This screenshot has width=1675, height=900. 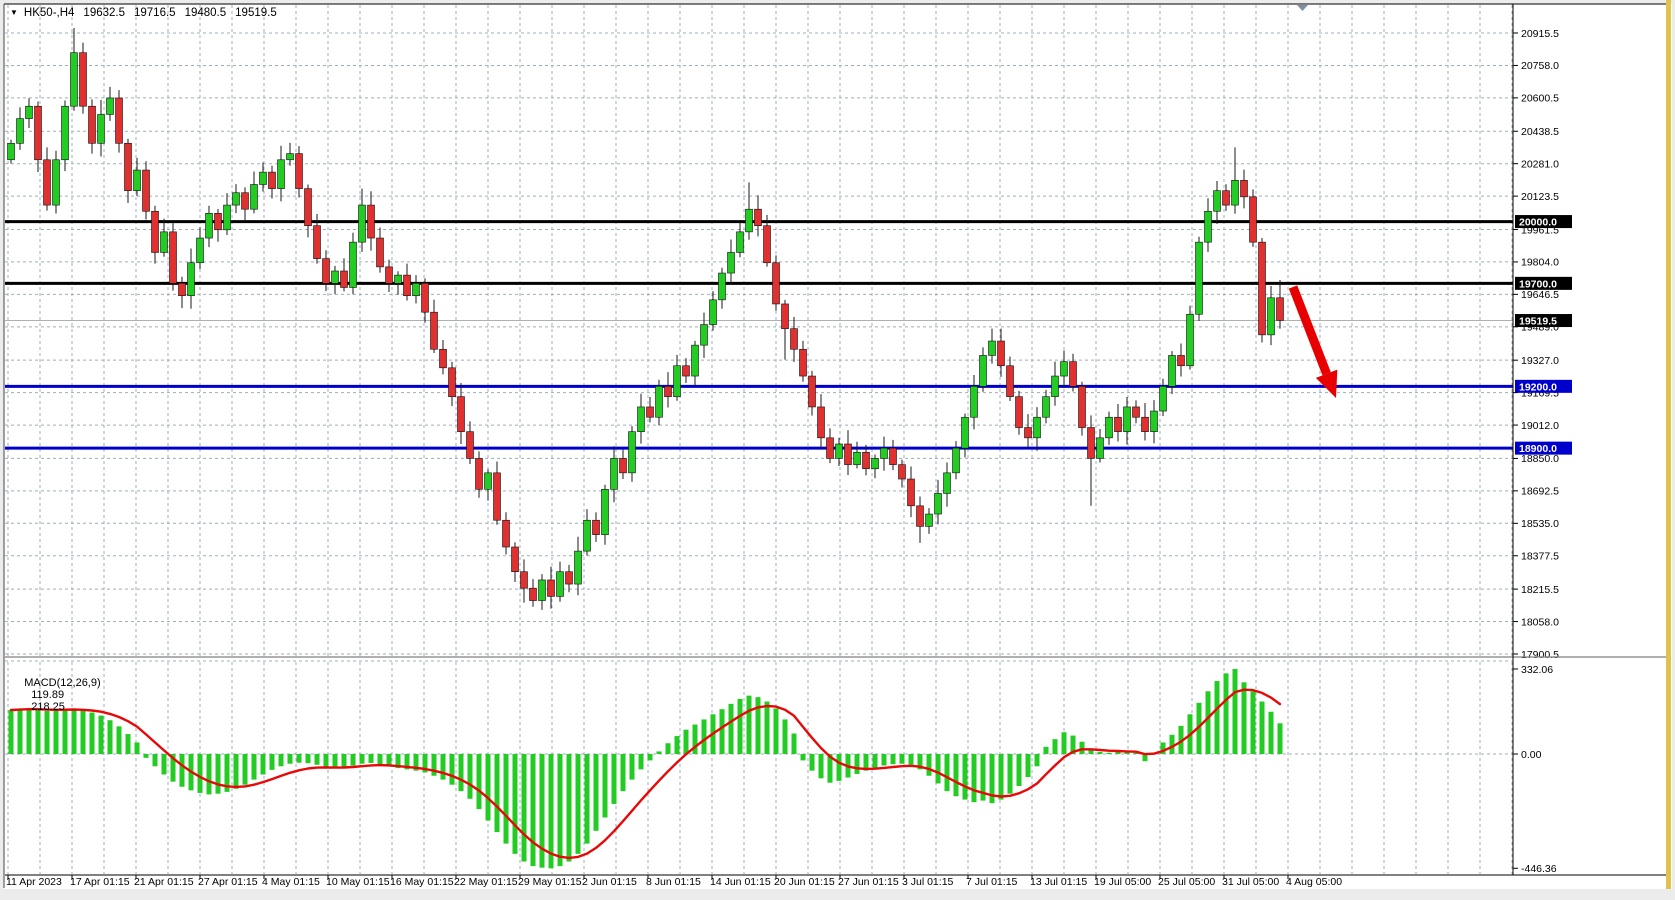 What do you see at coordinates (1540, 132) in the screenshot?
I see `price-tick-label: 20438.5` at bounding box center [1540, 132].